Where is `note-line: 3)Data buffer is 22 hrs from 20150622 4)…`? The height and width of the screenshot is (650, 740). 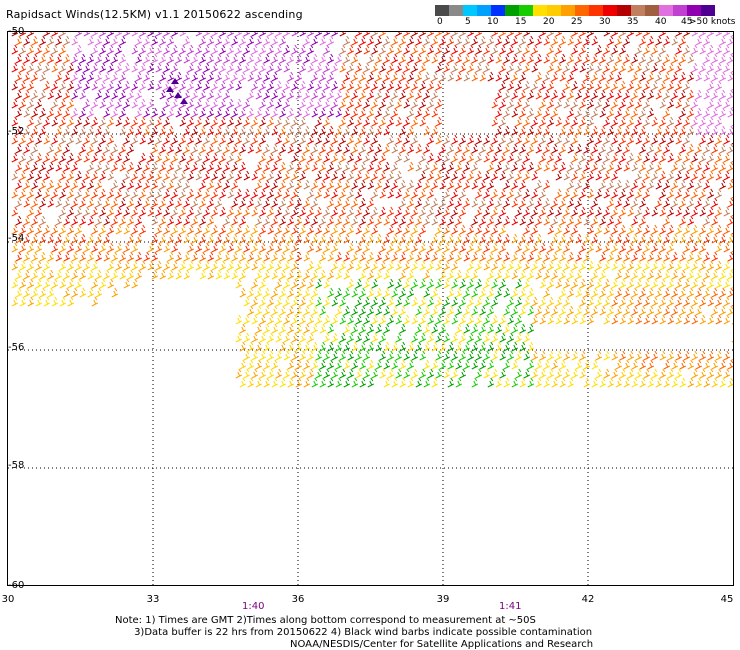 note-line: 3)Data buffer is 22 hrs from 20150622 4)… is located at coordinates (354, 632).